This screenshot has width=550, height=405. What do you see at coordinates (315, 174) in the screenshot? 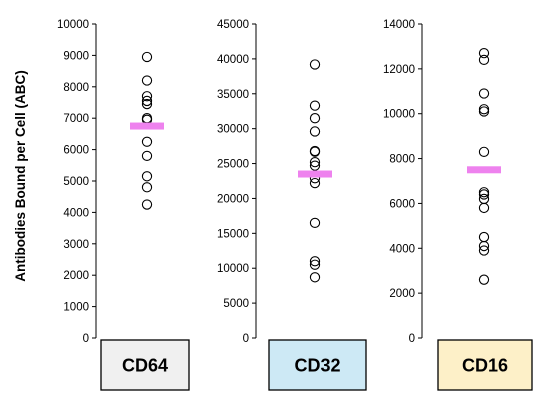
I see `median-bar-cd32` at bounding box center [315, 174].